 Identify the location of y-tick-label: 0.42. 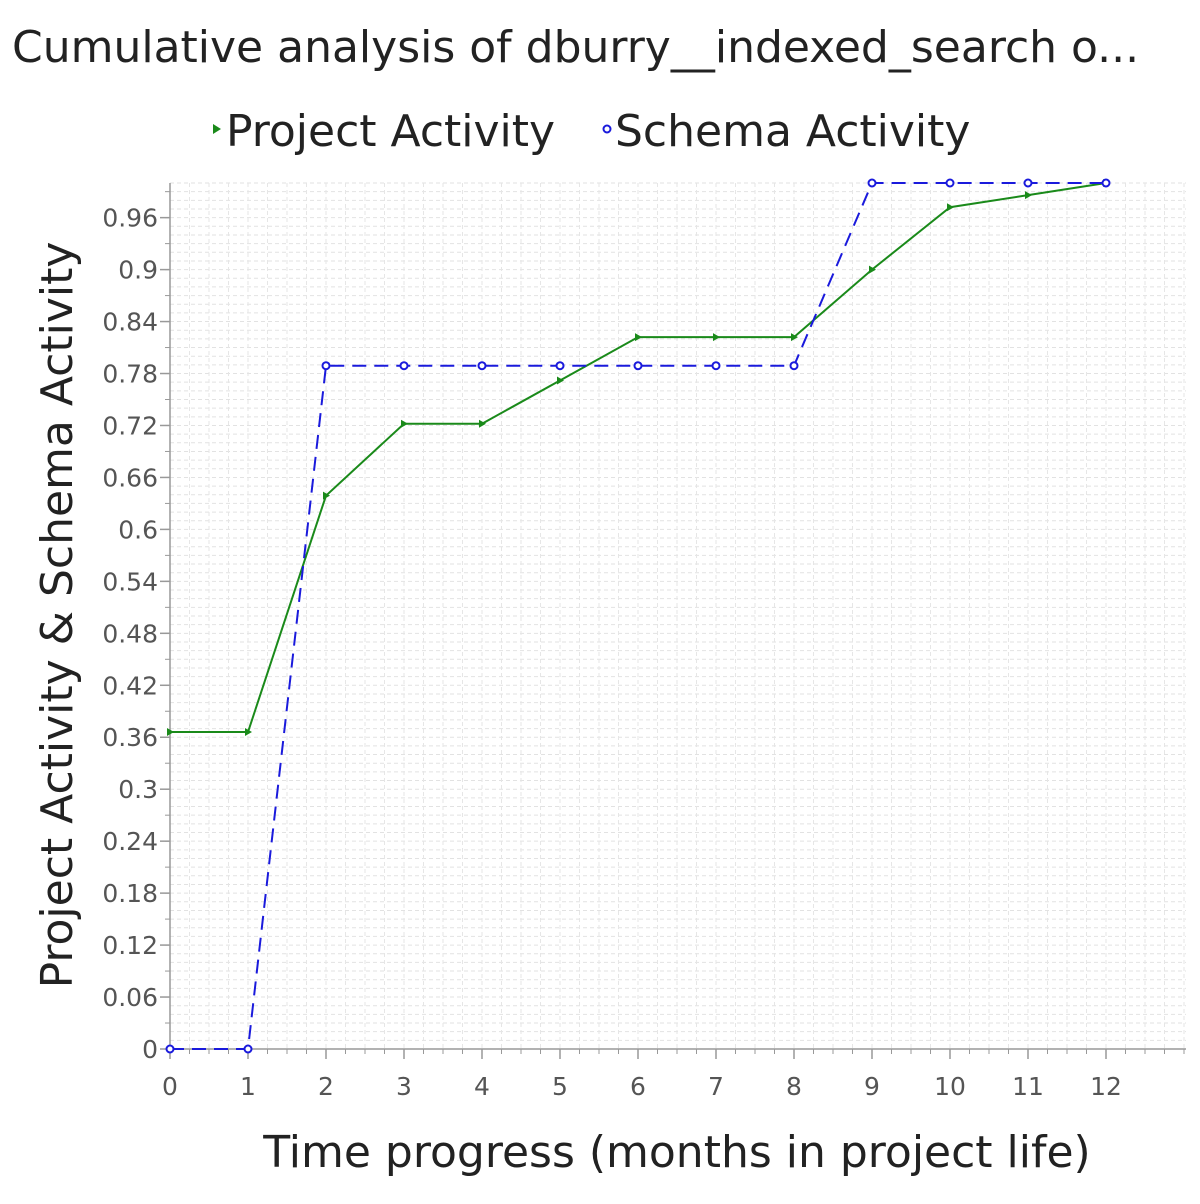
(130, 685).